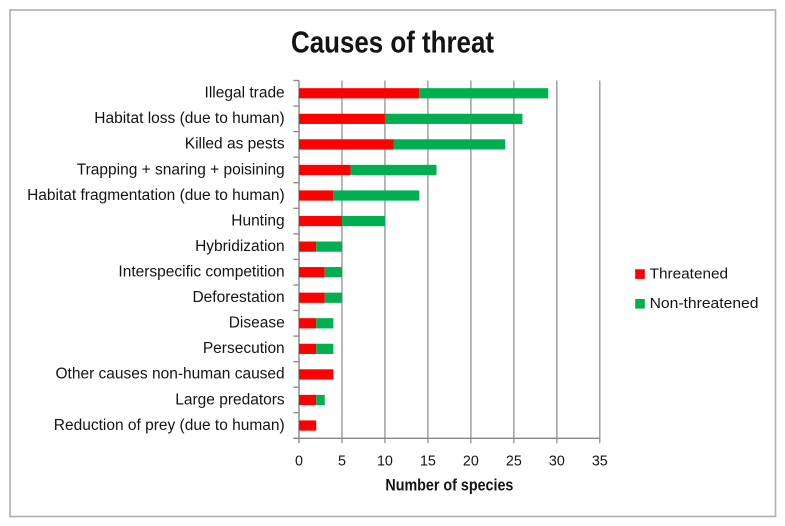  What do you see at coordinates (428, 461) in the screenshot?
I see `svg-text: 15` at bounding box center [428, 461].